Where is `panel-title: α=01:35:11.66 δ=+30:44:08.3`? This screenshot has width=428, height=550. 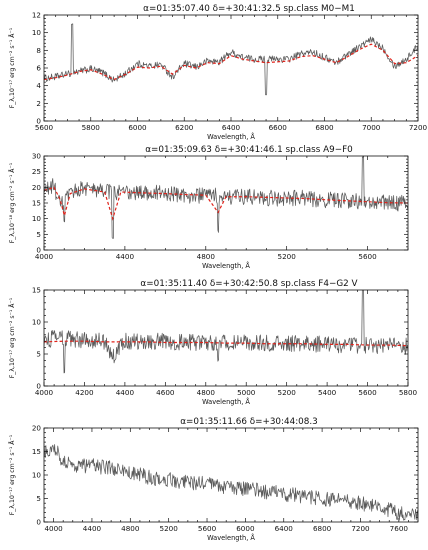 panel-title: α=01:35:11.66 δ=+30:44:08.3 is located at coordinates (249, 422).